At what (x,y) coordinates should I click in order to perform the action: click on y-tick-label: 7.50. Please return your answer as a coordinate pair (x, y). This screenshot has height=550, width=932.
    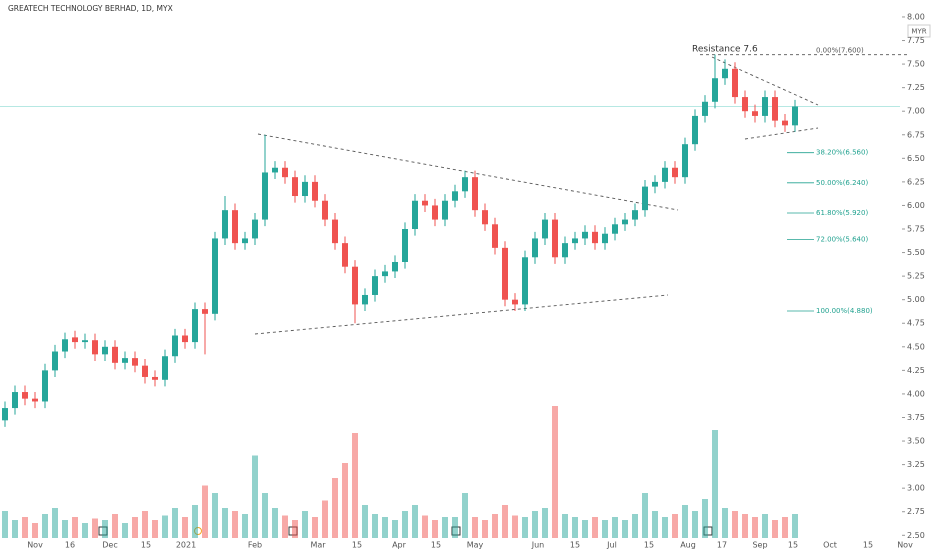
    Looking at the image, I should click on (916, 64).